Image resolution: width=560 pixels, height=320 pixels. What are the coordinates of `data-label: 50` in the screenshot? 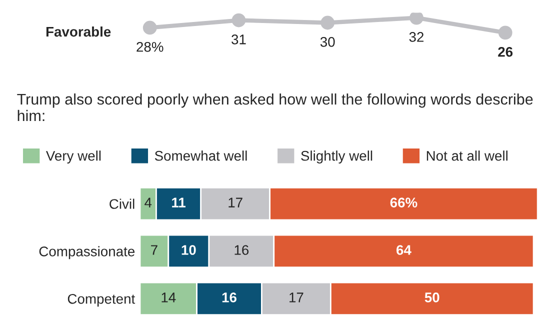 It's located at (432, 297).